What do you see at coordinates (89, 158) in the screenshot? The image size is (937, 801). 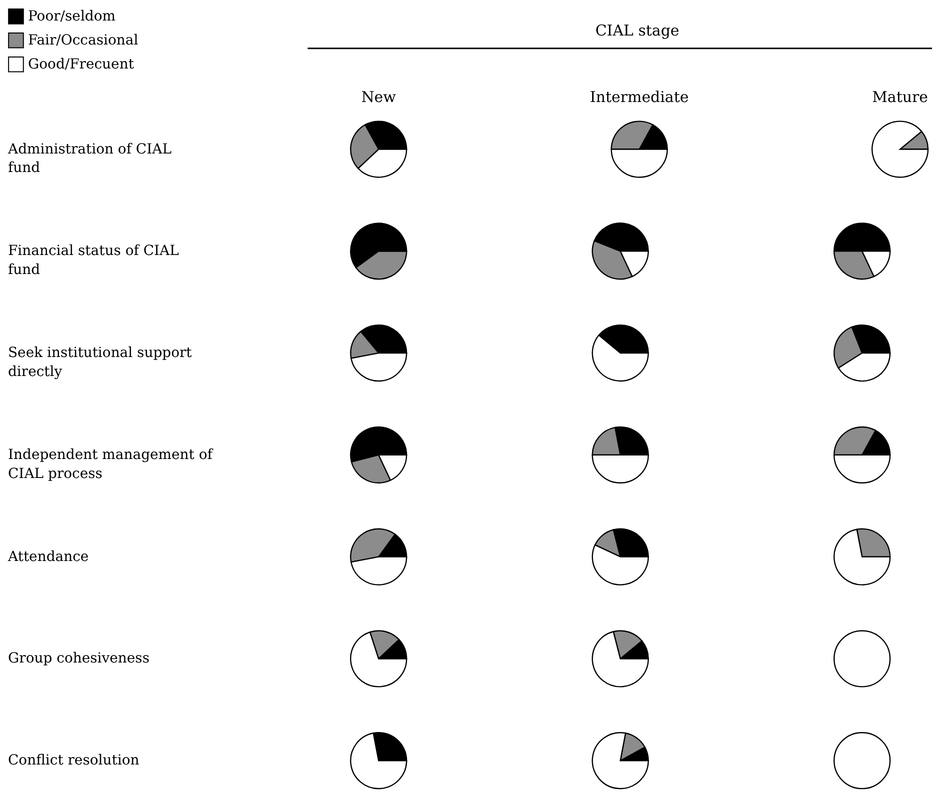 I see `text: Administration of CIAL fund` at bounding box center [89, 158].